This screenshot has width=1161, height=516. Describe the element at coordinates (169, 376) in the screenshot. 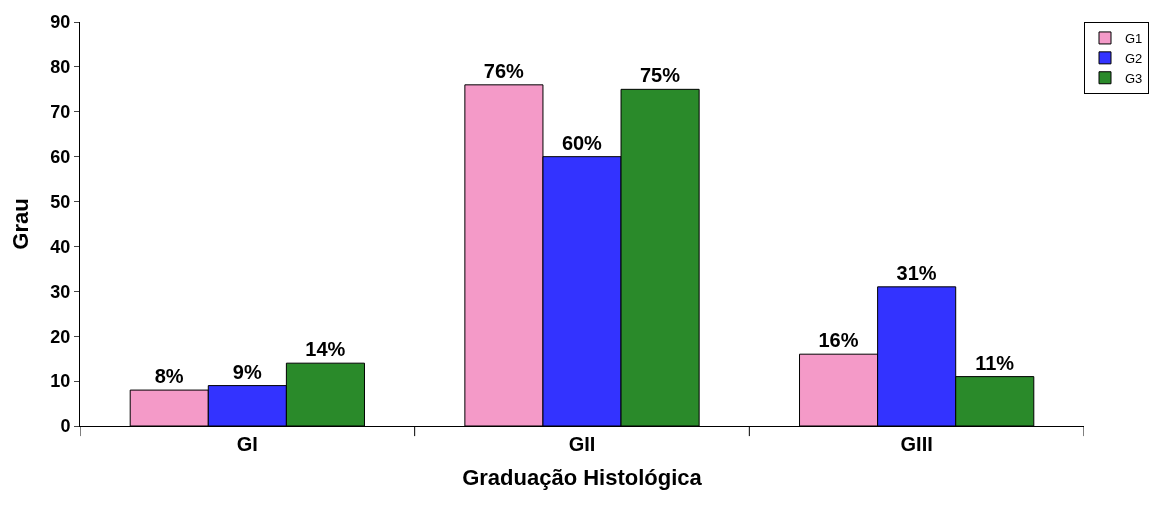

I see `data-label: 8%` at that location.